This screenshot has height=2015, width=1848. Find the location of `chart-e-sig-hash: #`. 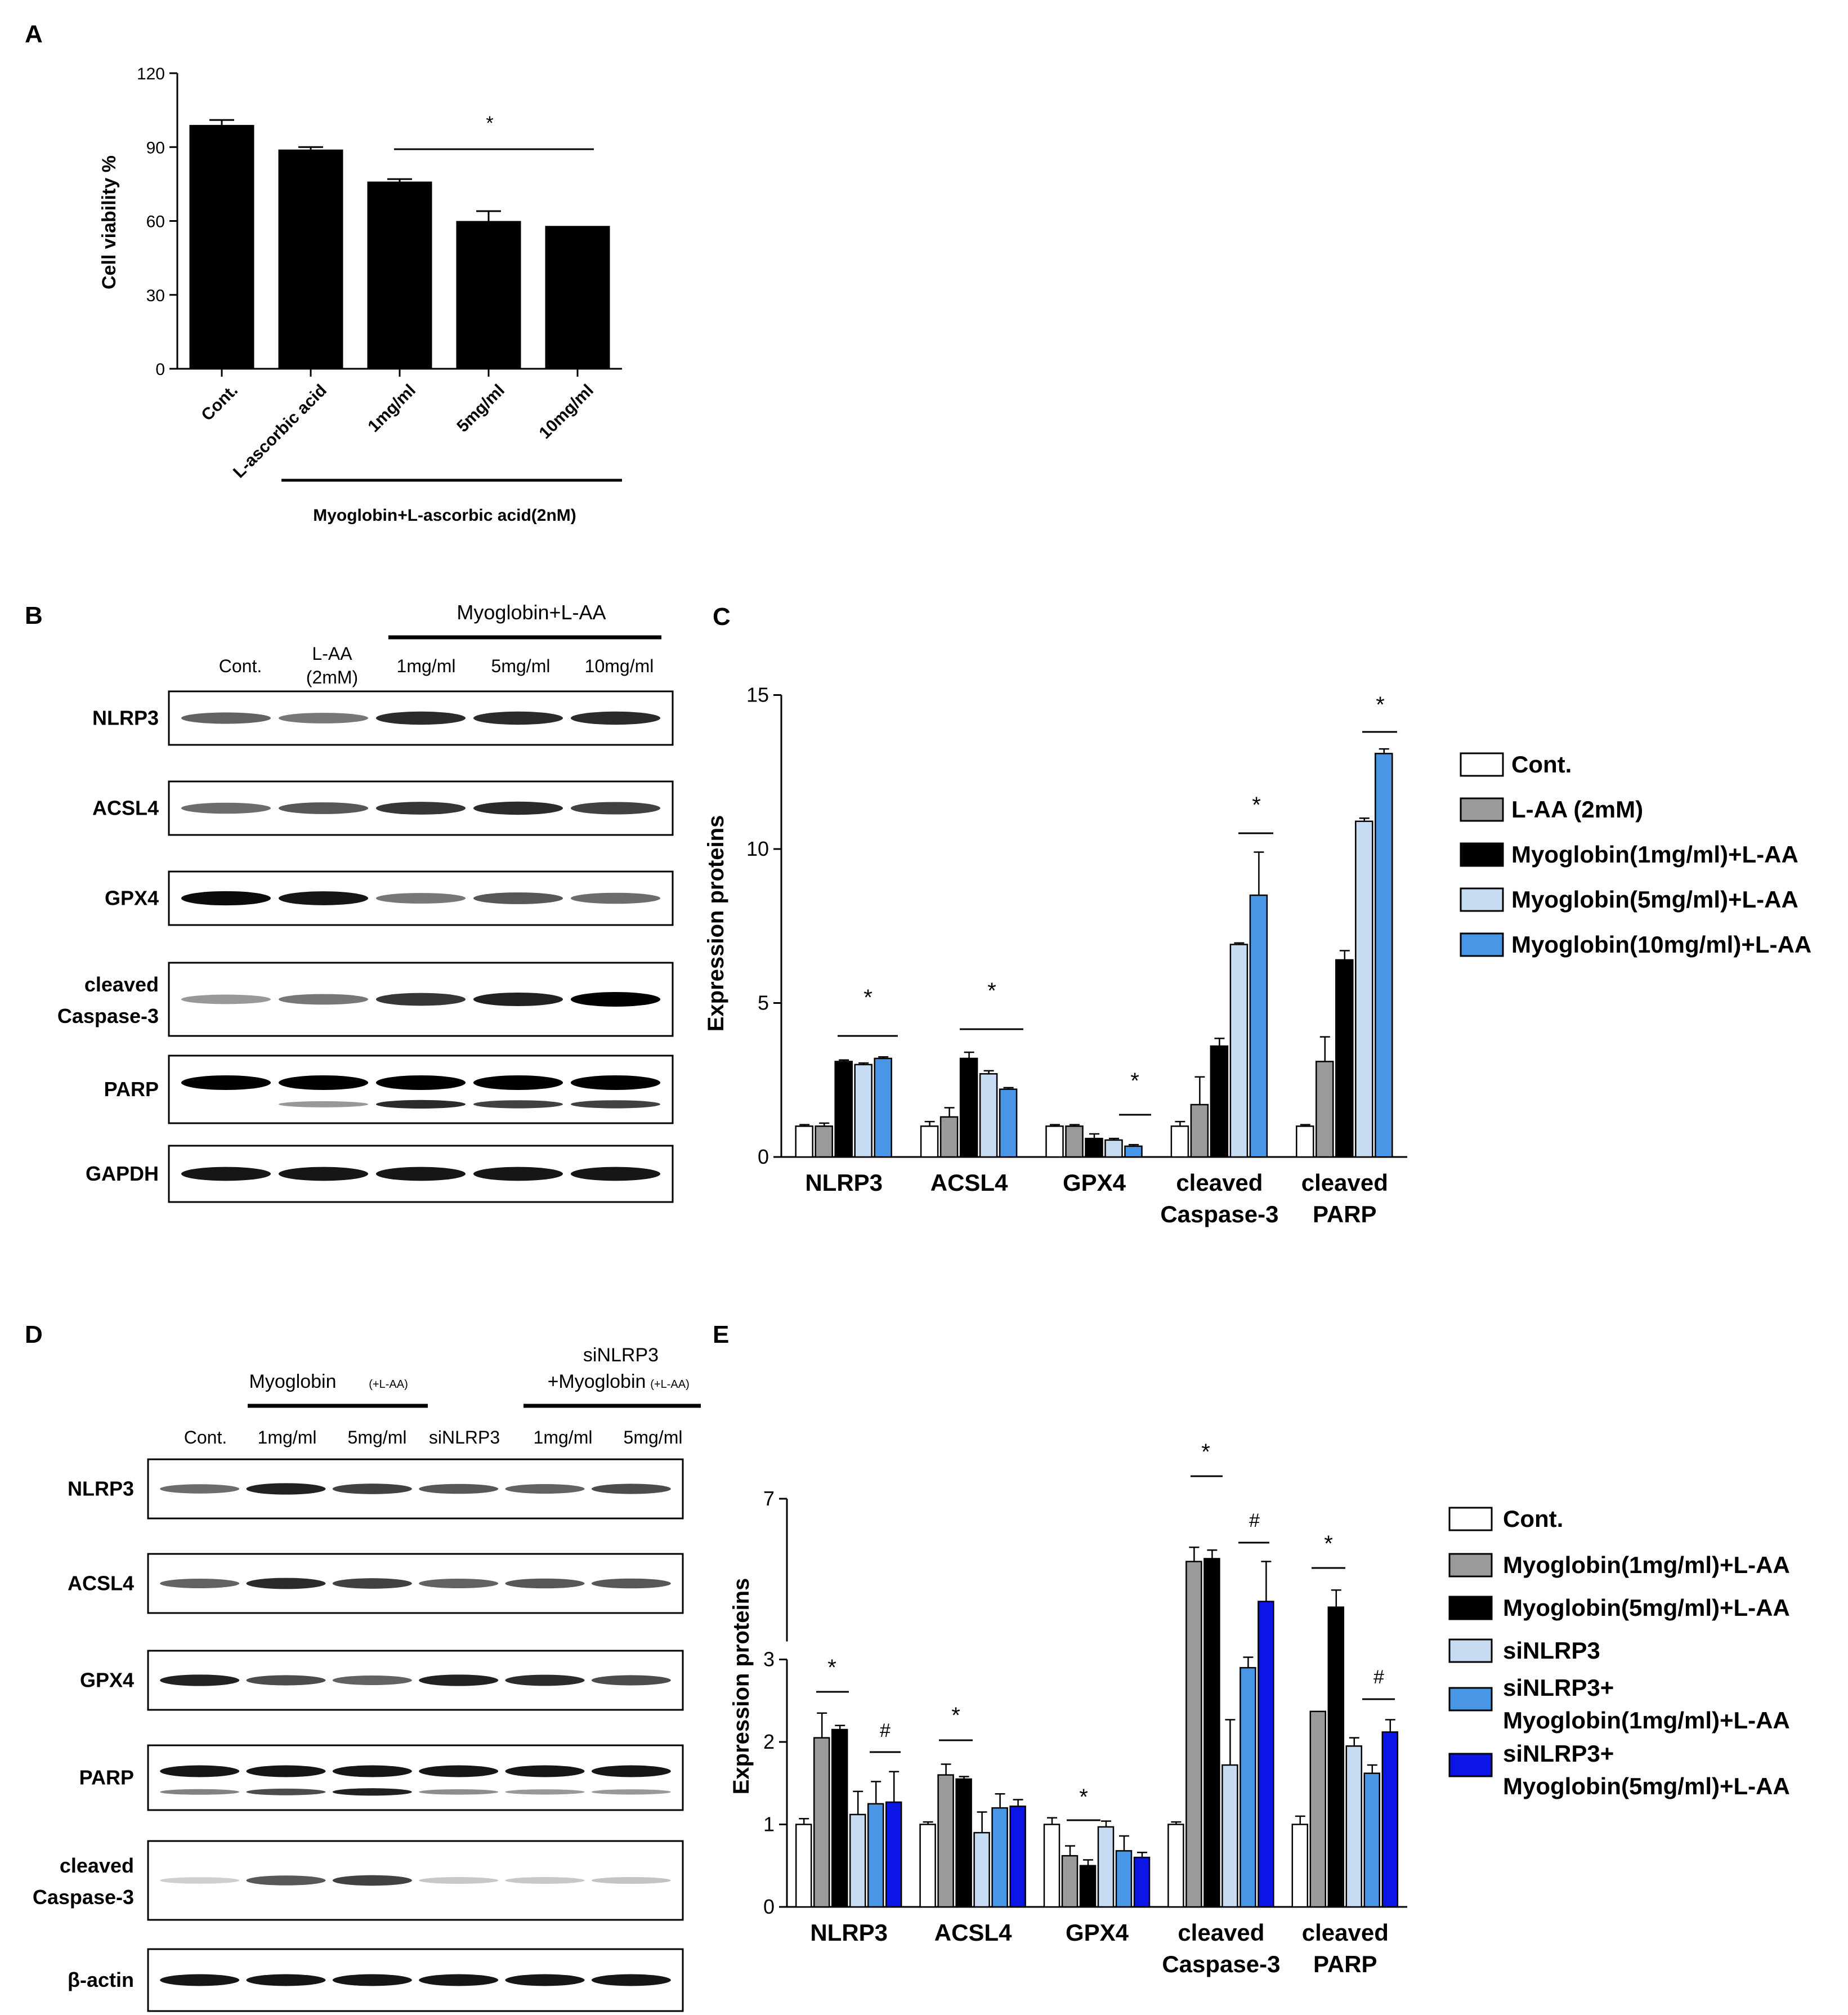

chart-e-sig-hash: # is located at coordinates (1379, 1677).